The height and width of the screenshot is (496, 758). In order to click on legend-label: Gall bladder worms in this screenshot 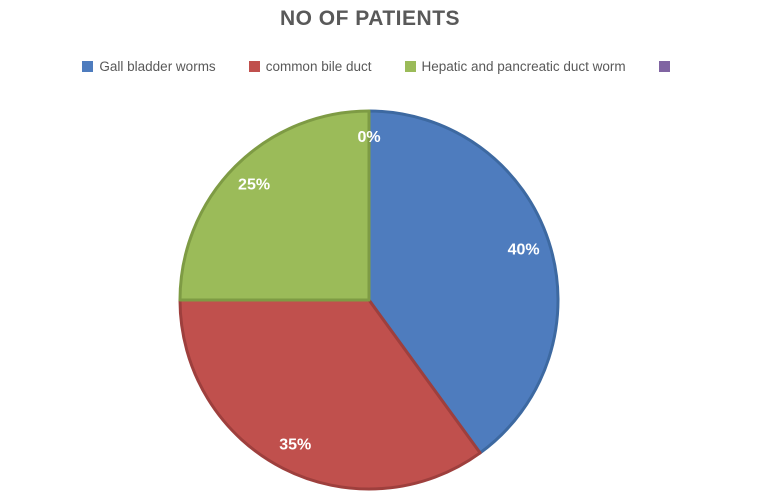, I will do `click(157, 66)`.